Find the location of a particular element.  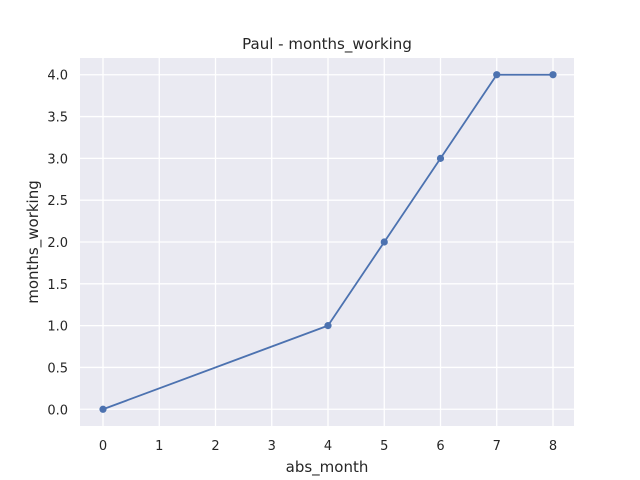

x-tick-label: 8 is located at coordinates (553, 446).